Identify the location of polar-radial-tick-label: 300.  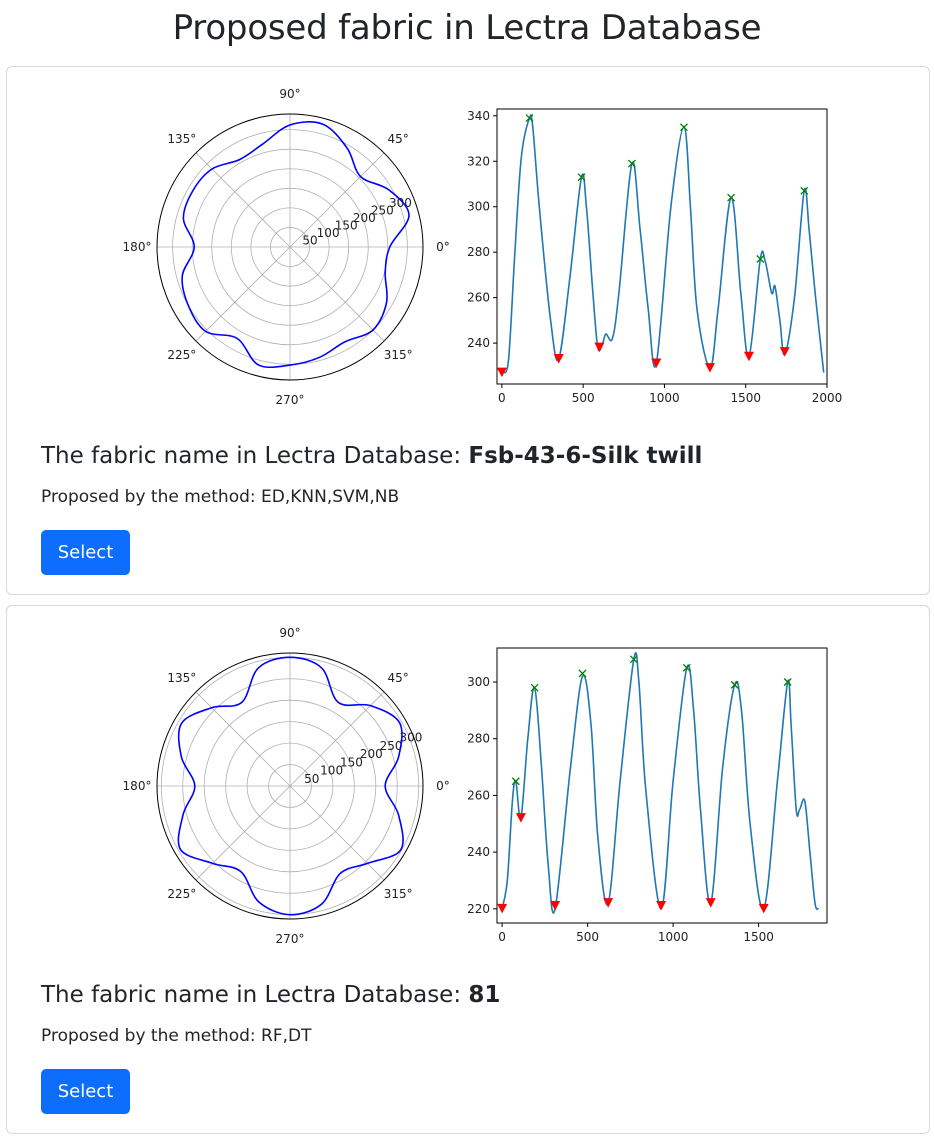
(410, 738).